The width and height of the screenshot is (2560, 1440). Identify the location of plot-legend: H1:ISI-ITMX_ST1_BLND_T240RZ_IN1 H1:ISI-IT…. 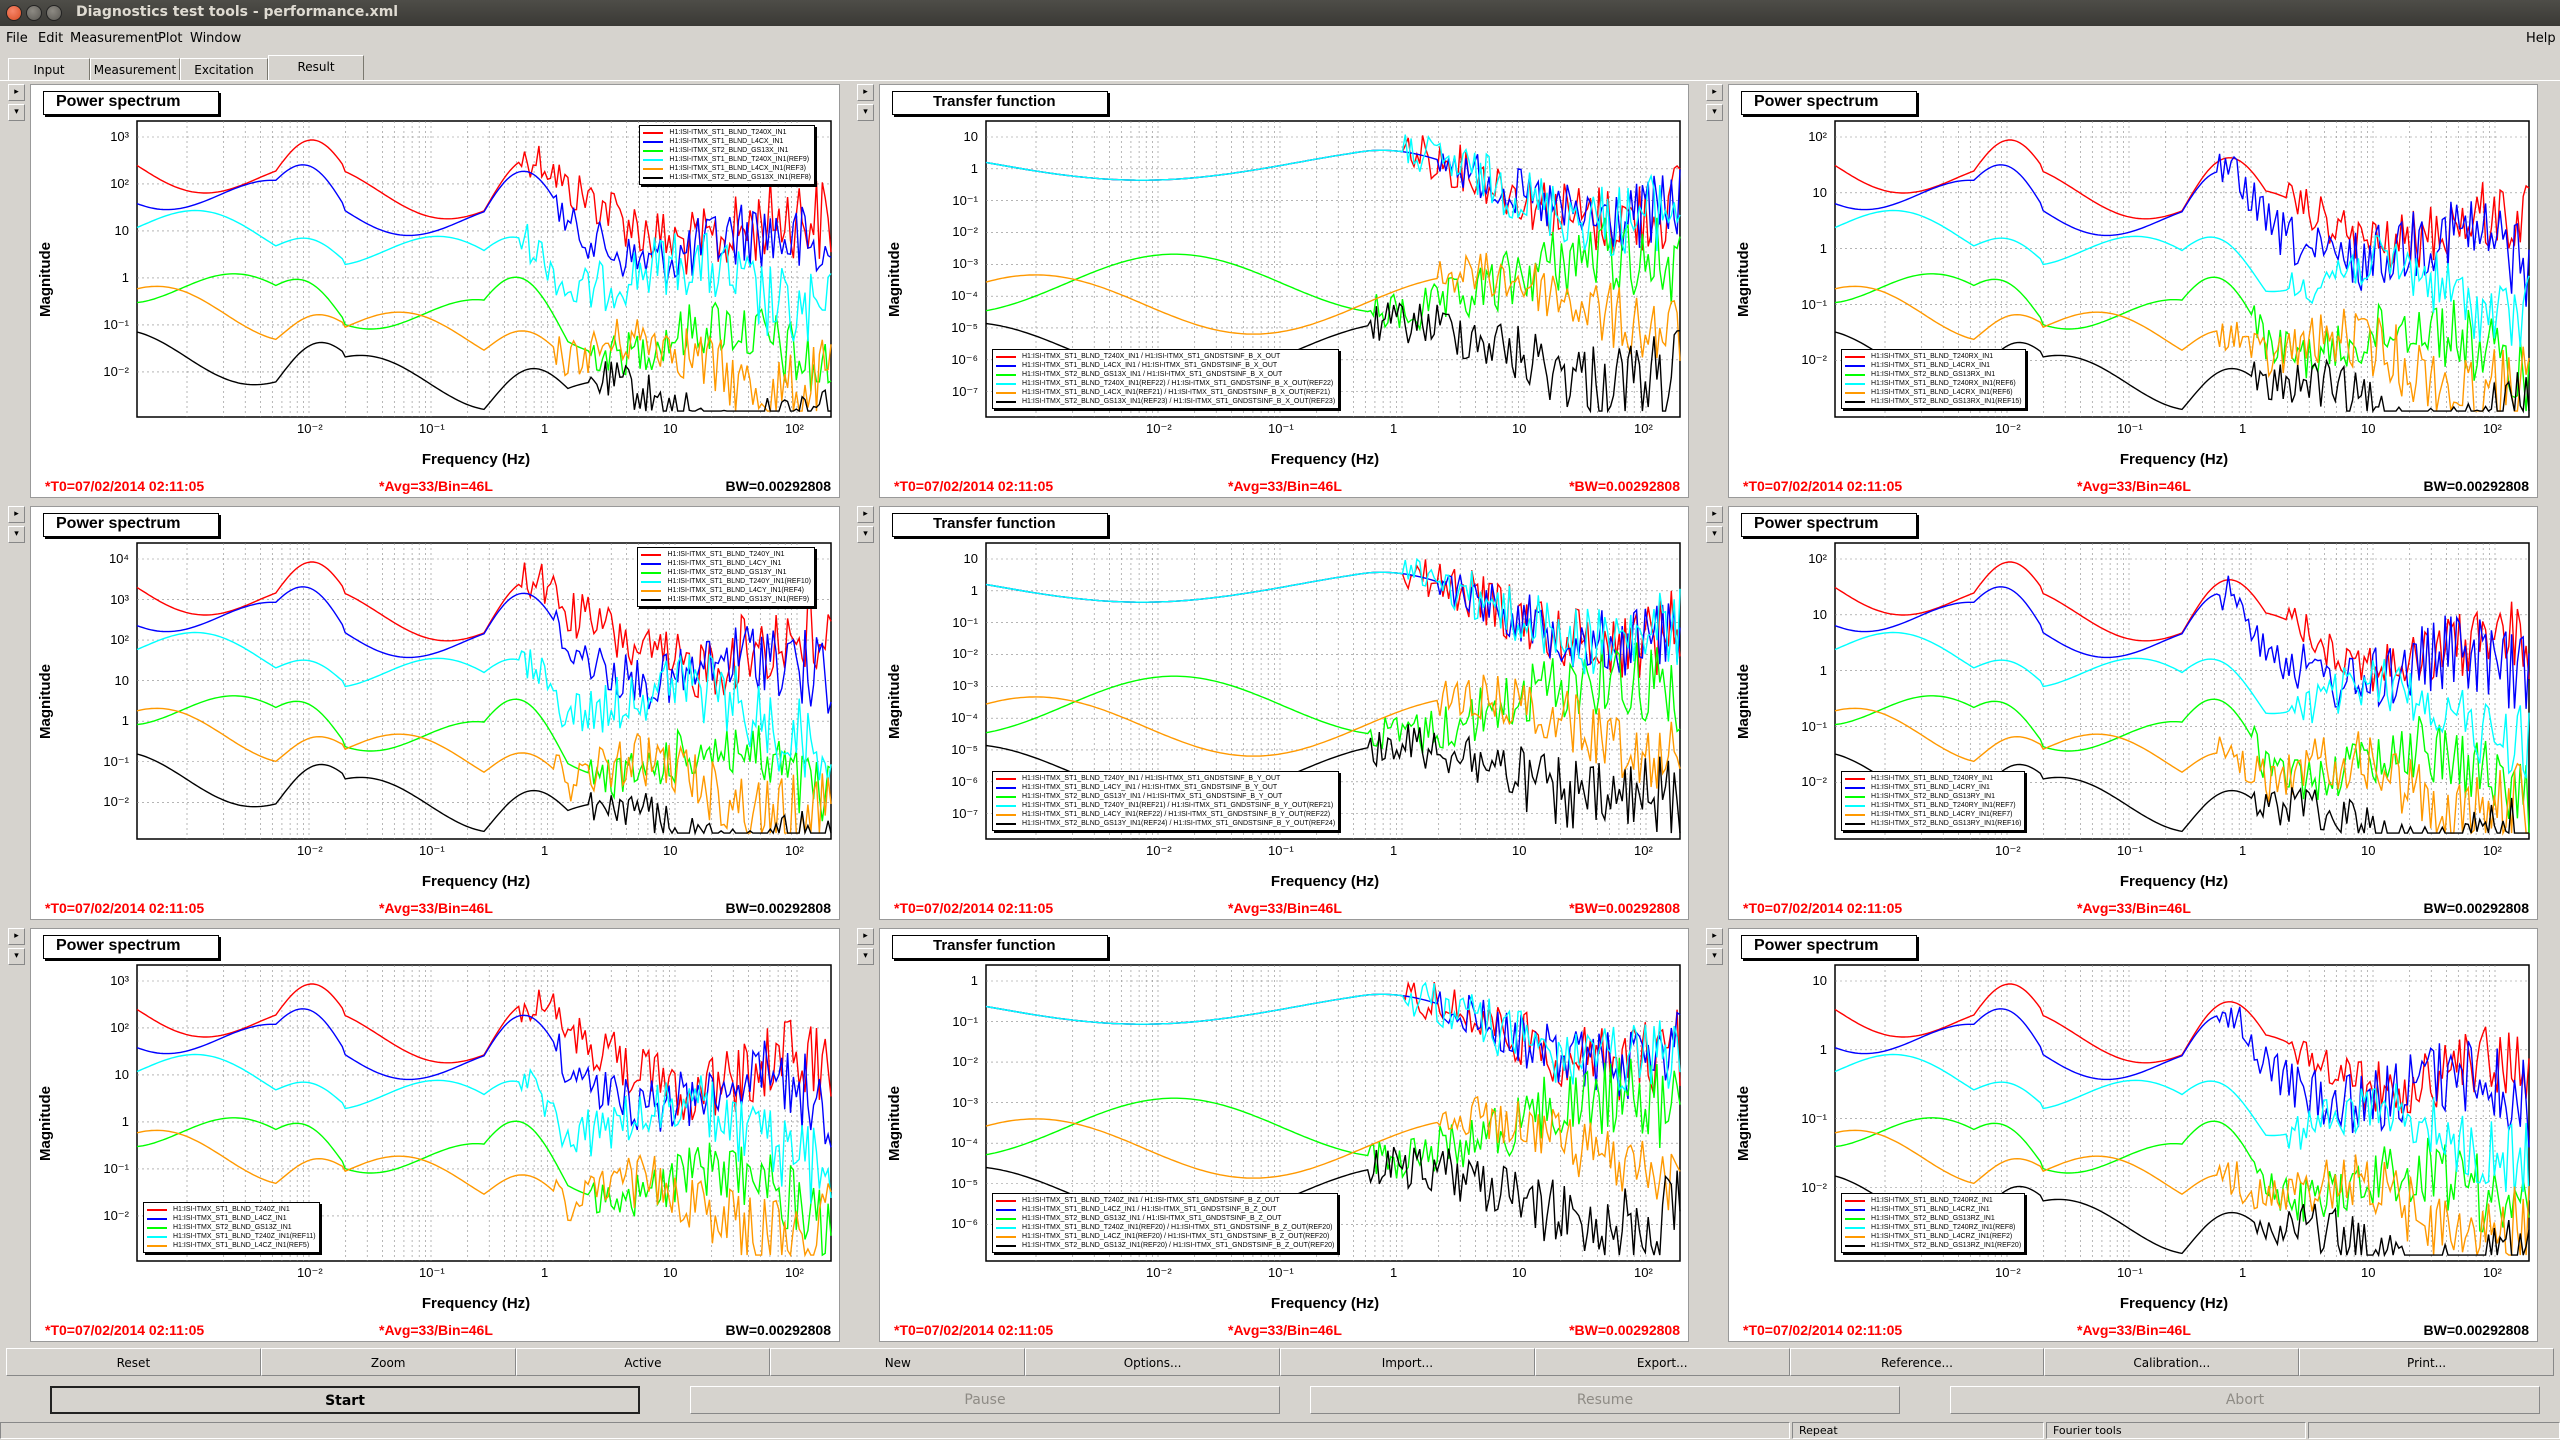
(1933, 1223).